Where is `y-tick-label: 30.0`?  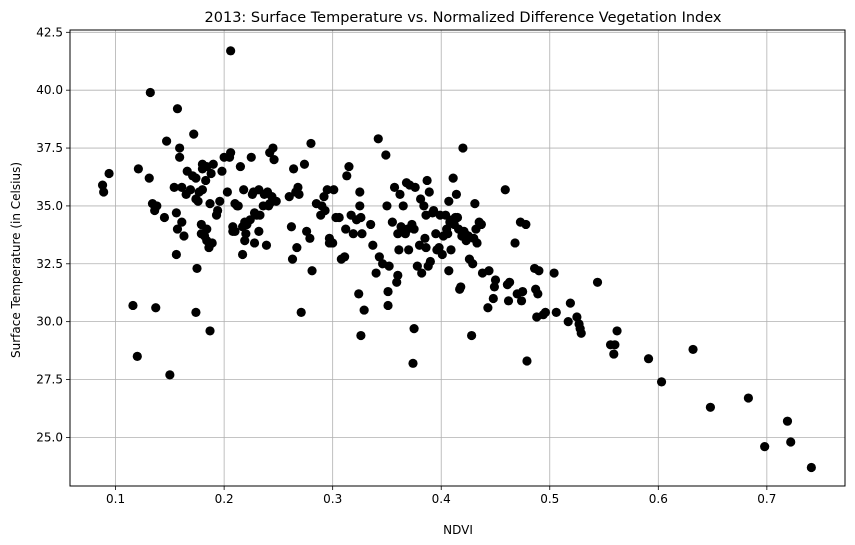
y-tick-label: 30.0 is located at coordinates (49, 322).